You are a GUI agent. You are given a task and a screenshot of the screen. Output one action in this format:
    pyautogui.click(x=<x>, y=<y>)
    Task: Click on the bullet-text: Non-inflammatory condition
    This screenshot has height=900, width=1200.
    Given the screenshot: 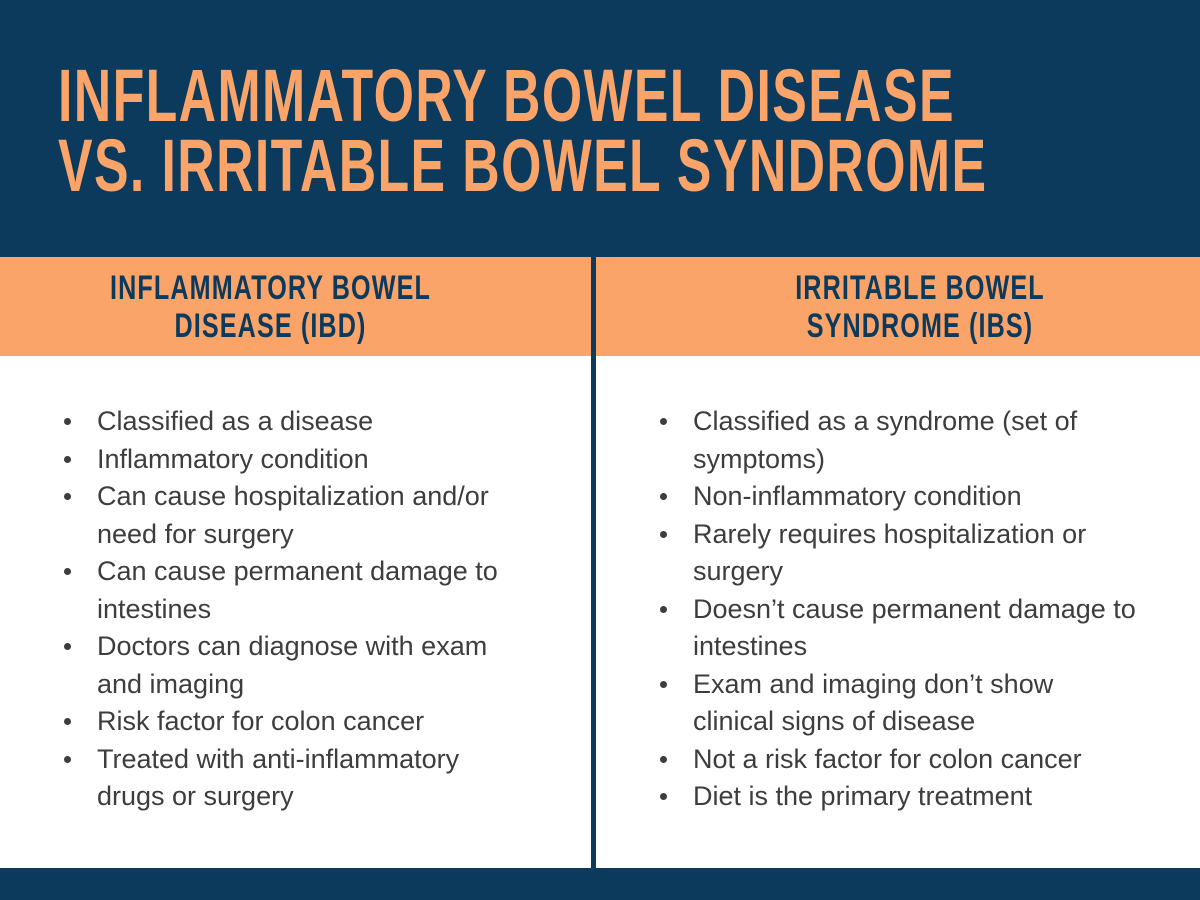 What is the action you would take?
    pyautogui.click(x=857, y=496)
    